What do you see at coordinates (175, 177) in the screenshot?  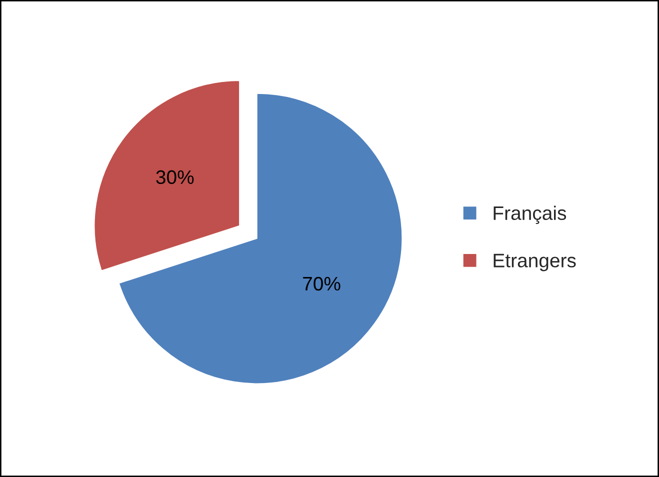 I see `data-label: 30%` at bounding box center [175, 177].